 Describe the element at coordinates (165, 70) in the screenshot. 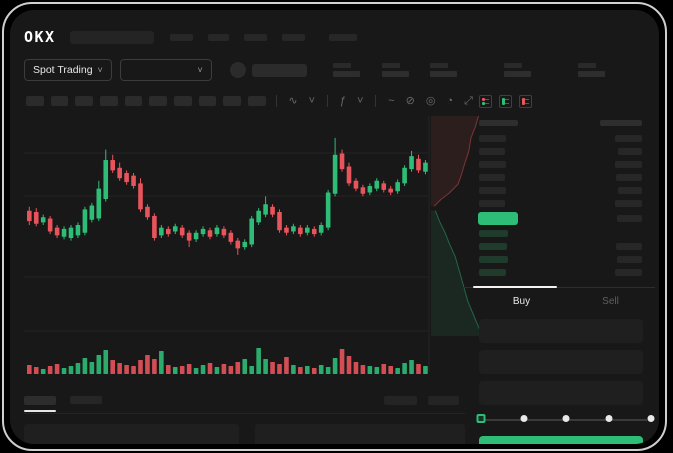

I see `pair-selector-dropdown: ˅` at that location.